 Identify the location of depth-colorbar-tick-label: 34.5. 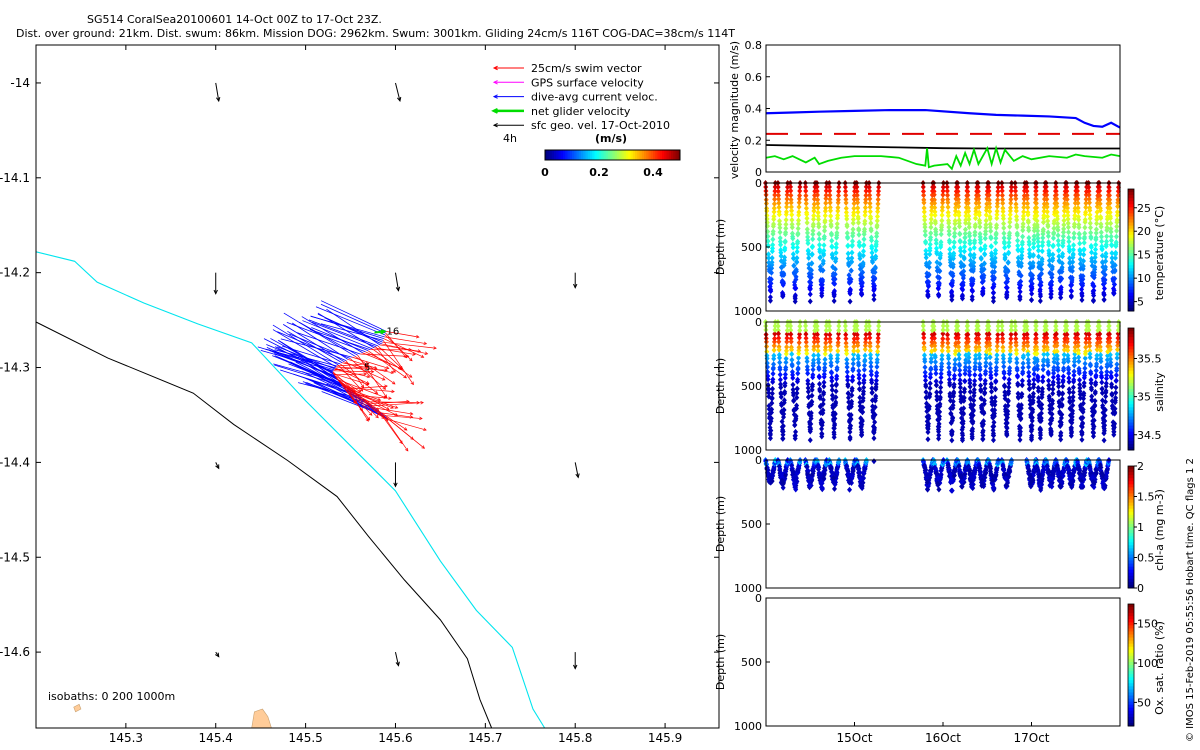
(1149, 435).